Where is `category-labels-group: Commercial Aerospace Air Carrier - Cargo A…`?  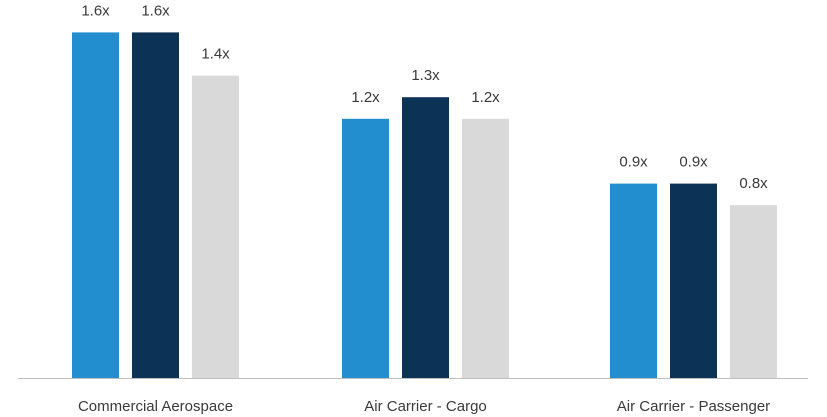
category-labels-group: Commercial Aerospace Air Carrier - Cargo A… is located at coordinates (424, 406).